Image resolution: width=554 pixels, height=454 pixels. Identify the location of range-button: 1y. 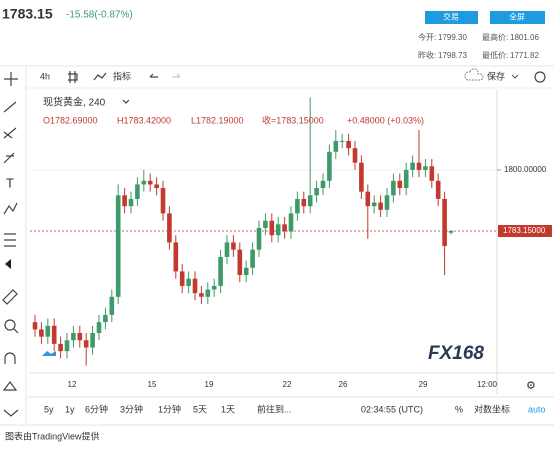
(70, 409).